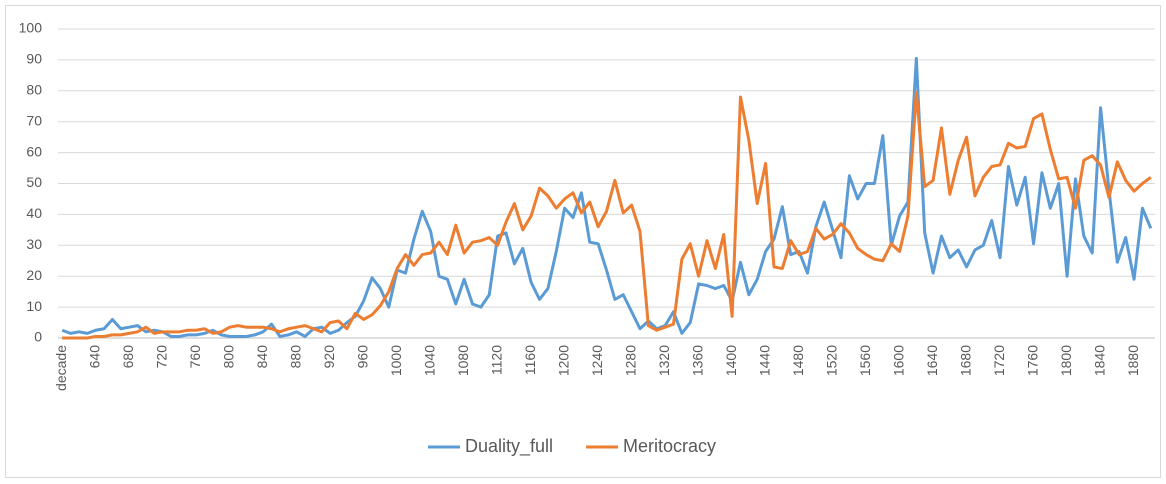 The height and width of the screenshot is (484, 1166). What do you see at coordinates (798, 360) in the screenshot?
I see `x-tick-label: 1480` at bounding box center [798, 360].